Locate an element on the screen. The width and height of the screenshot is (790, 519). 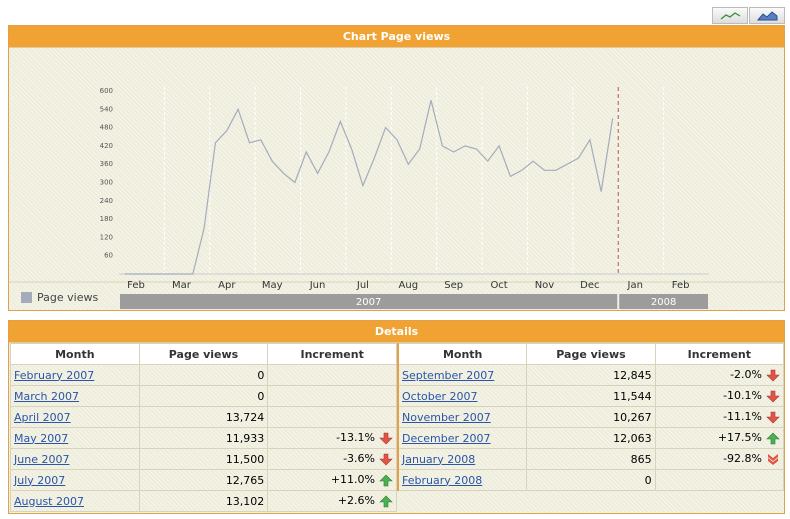
area-icon is located at coordinates (767, 16).